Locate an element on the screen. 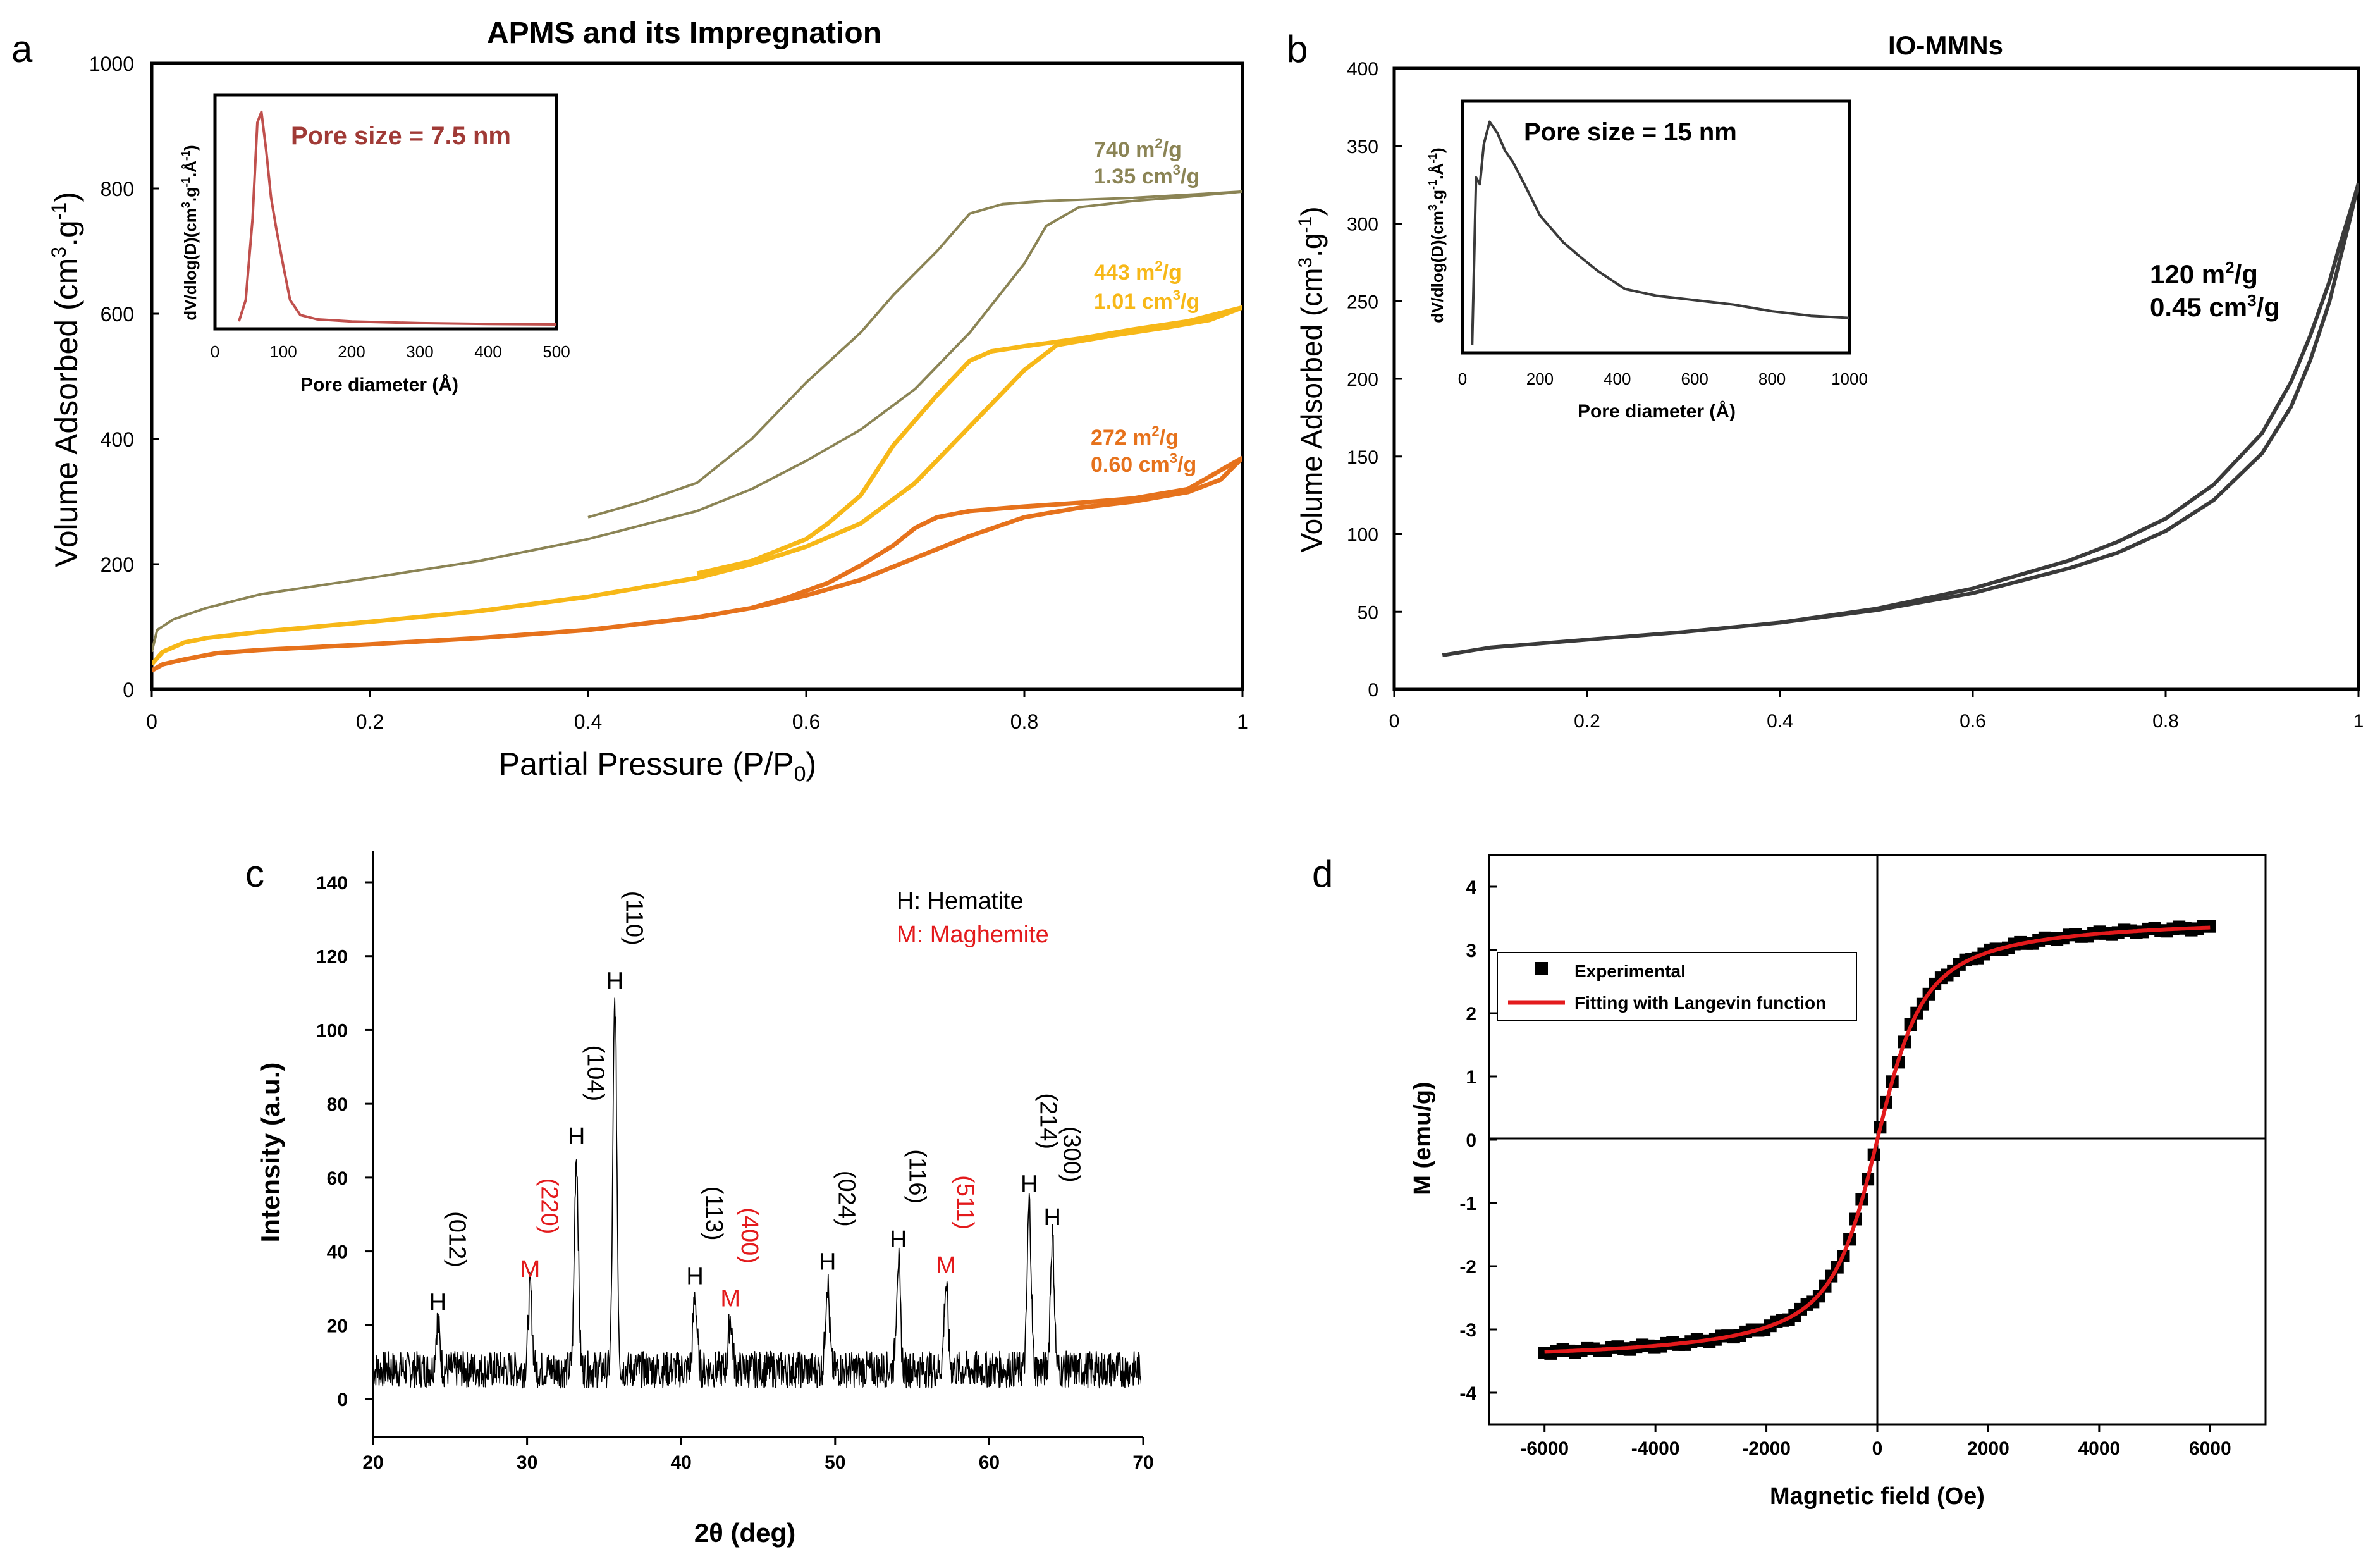  panel-a-x-axis-label: Partial Pressure (P/P0) is located at coordinates (657, 766).